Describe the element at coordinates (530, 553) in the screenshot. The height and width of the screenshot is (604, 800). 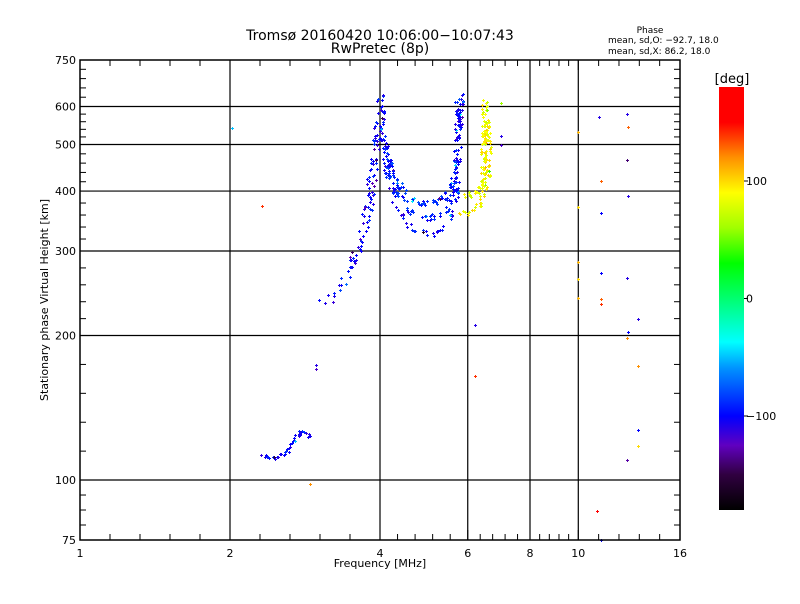
I see `x-tick-label: 8` at that location.